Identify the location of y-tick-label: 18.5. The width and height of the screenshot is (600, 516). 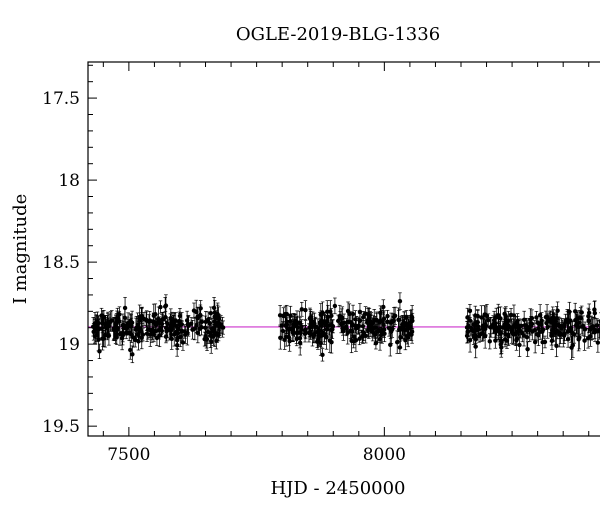
(61, 263).